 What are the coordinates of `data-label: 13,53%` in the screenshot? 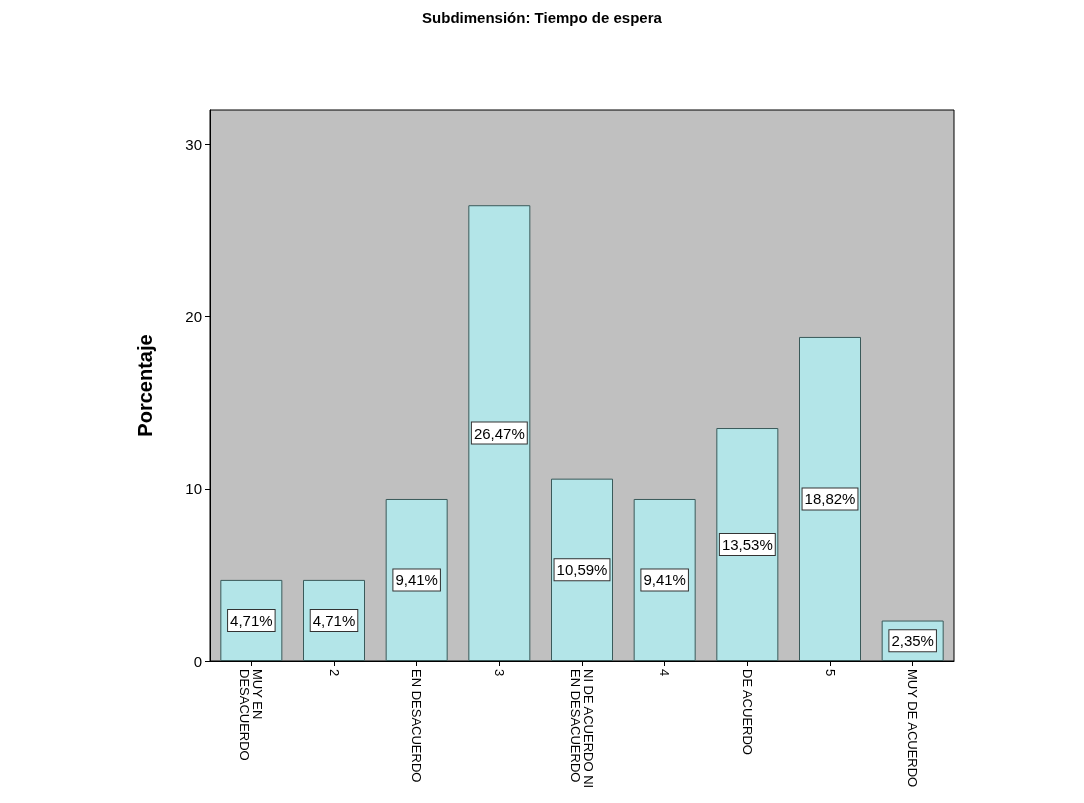 It's located at (747, 545).